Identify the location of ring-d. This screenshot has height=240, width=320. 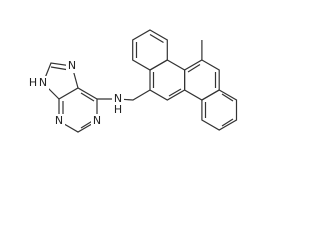
(219, 110).